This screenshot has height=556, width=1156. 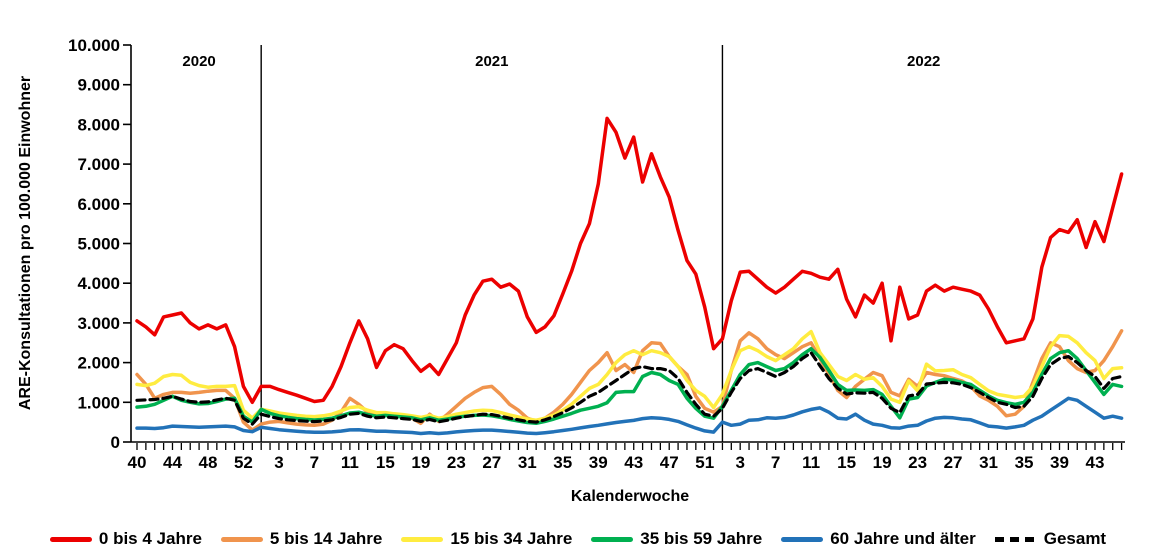 I want to click on y-tick-label: 1.000, so click(x=98, y=402).